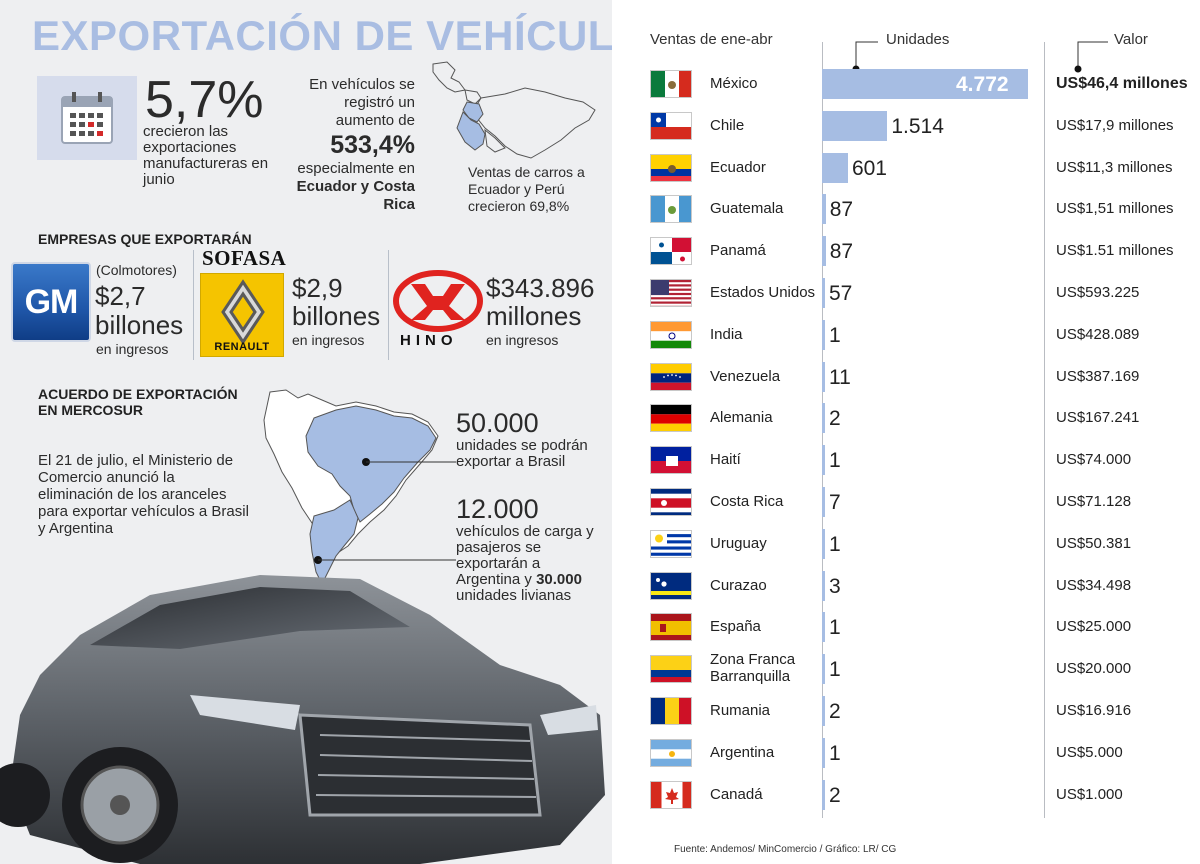 The width and height of the screenshot is (1200, 864). What do you see at coordinates (91, 410) in the screenshot?
I see `mercosur-heading-line2: EN MERCOSUR` at bounding box center [91, 410].